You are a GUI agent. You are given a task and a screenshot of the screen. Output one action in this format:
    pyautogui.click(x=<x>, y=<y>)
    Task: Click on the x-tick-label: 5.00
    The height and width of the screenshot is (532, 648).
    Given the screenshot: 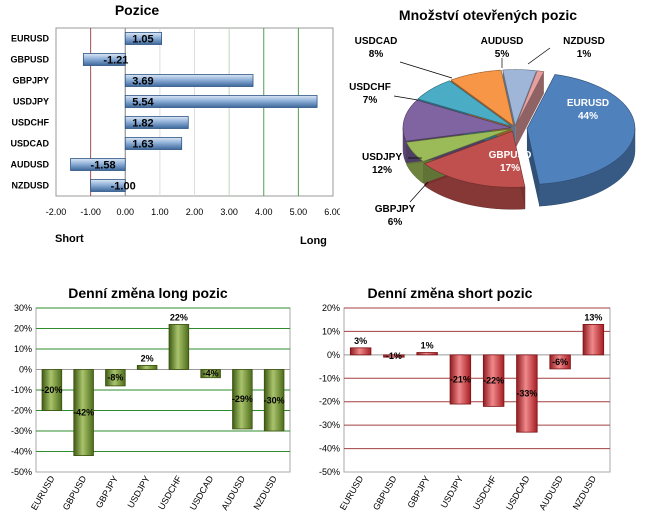 What is the action you would take?
    pyautogui.click(x=299, y=212)
    